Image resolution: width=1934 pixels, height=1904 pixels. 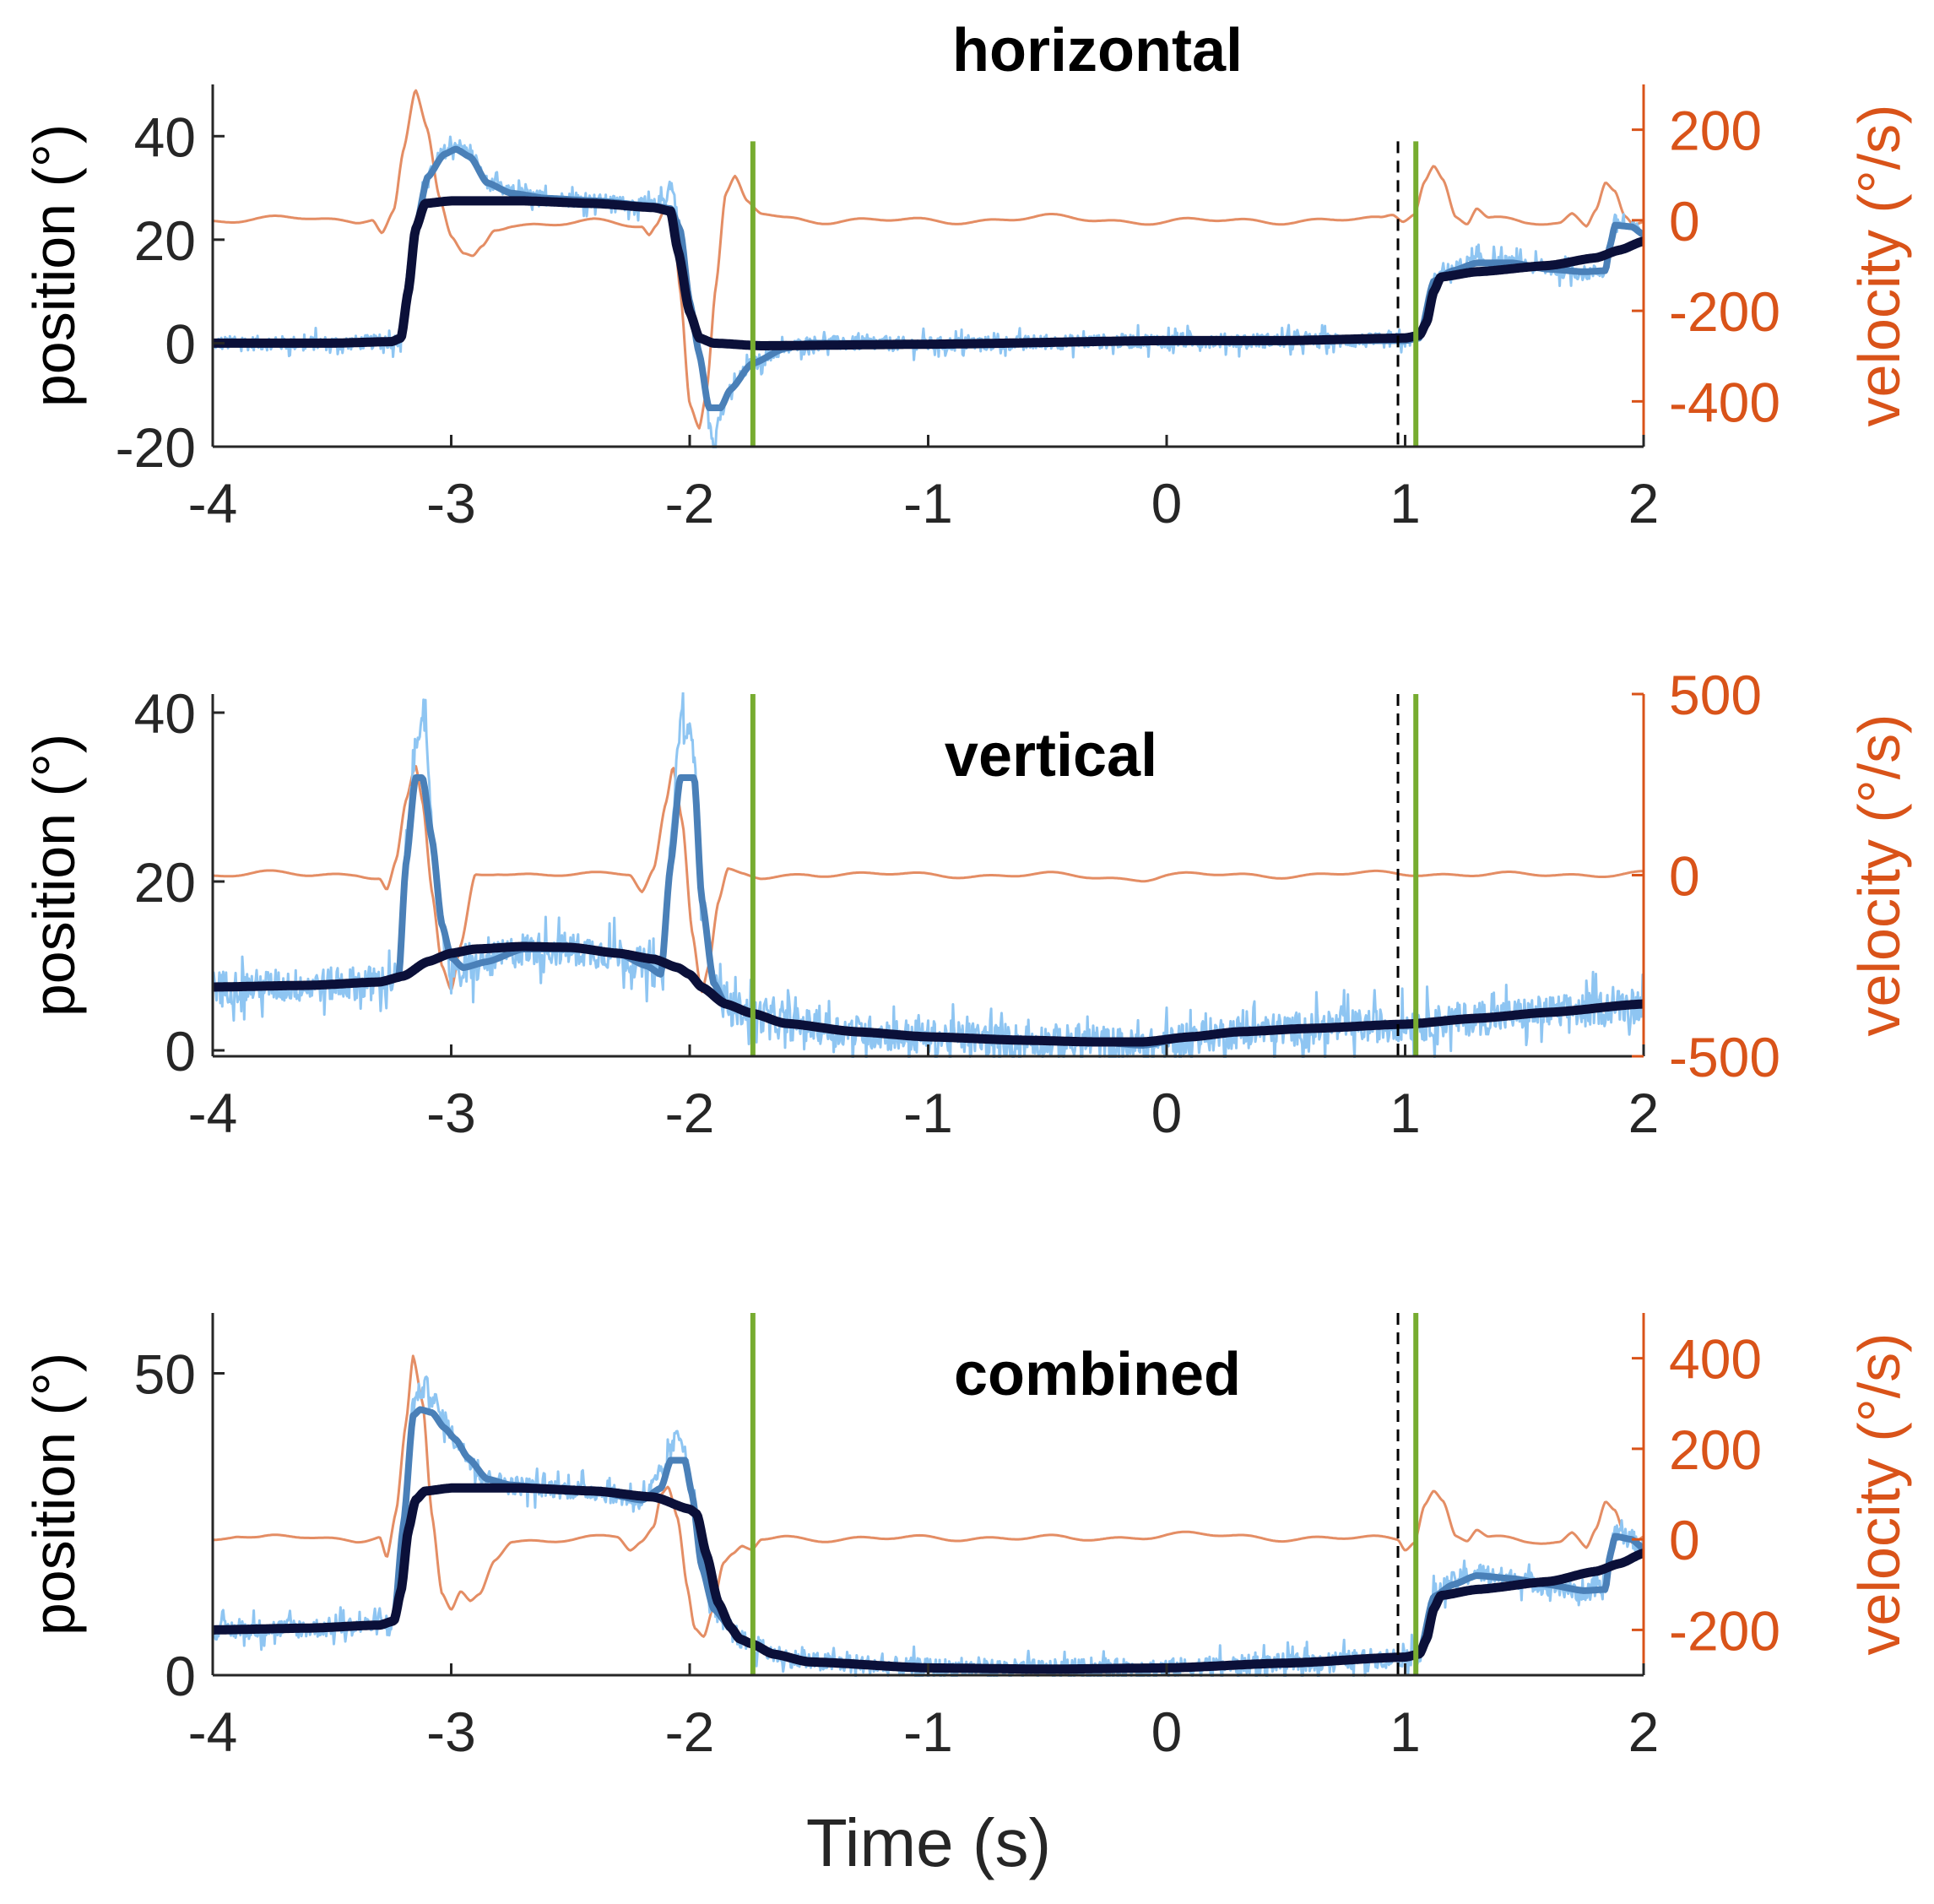 What do you see at coordinates (1725, 402) in the screenshot?
I see `y-tick-label-right: -400` at bounding box center [1725, 402].